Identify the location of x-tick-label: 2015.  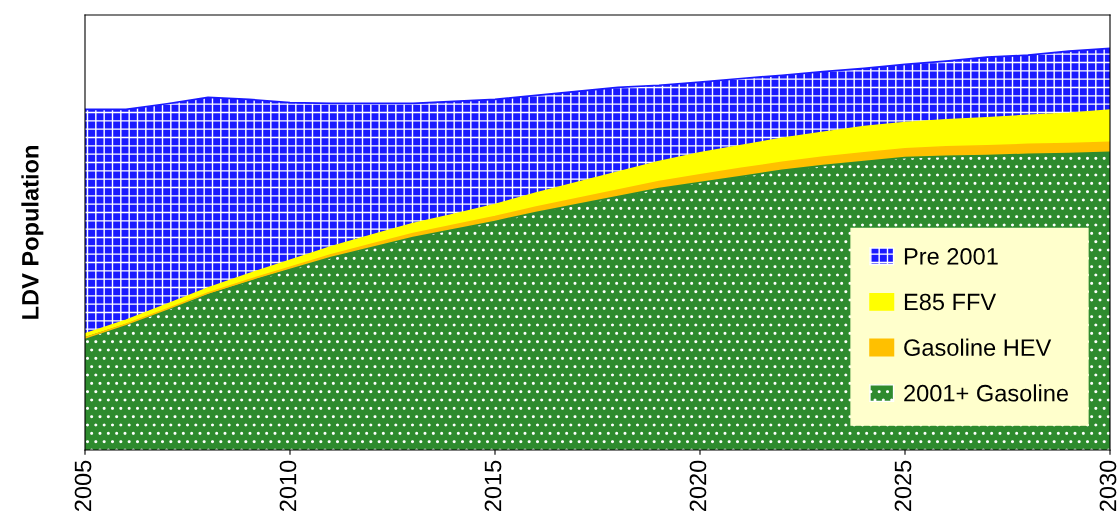
(493, 486).